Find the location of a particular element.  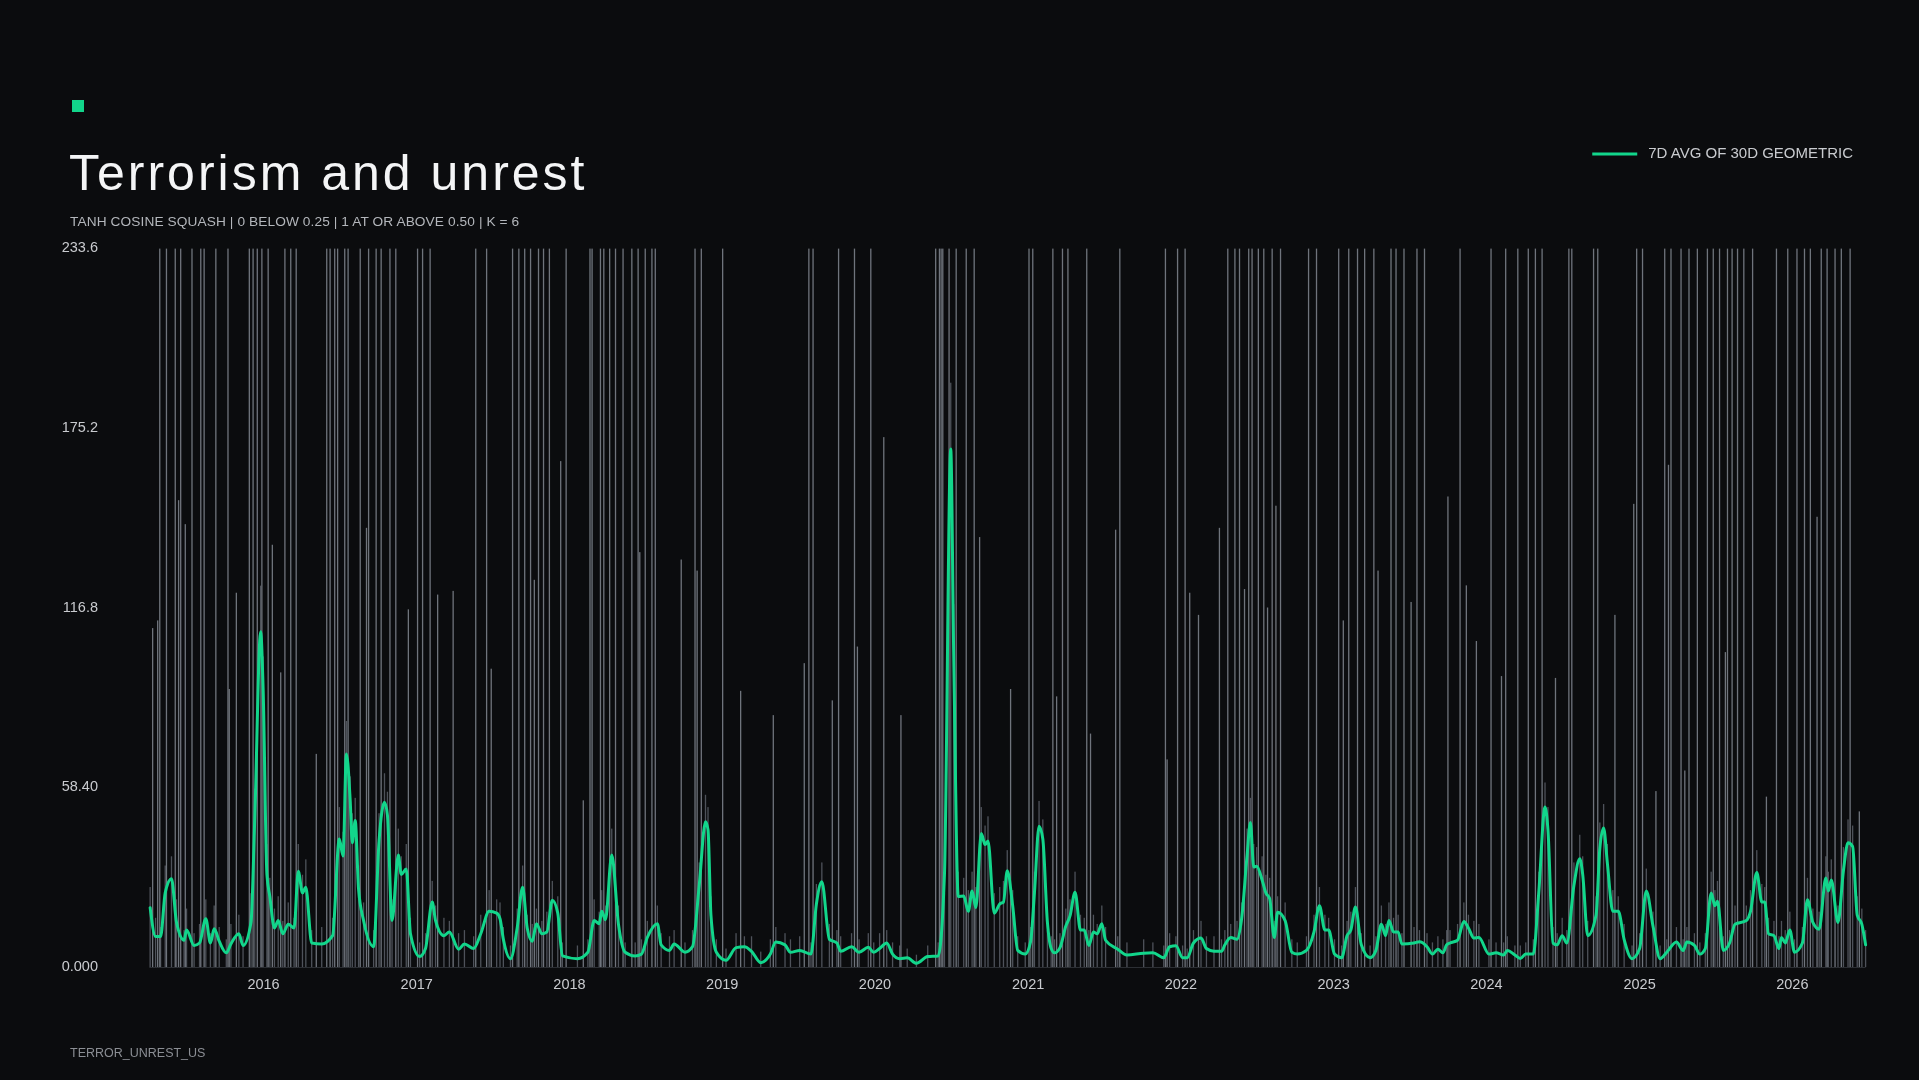

x-tick-label: 2024 is located at coordinates (1486, 983).